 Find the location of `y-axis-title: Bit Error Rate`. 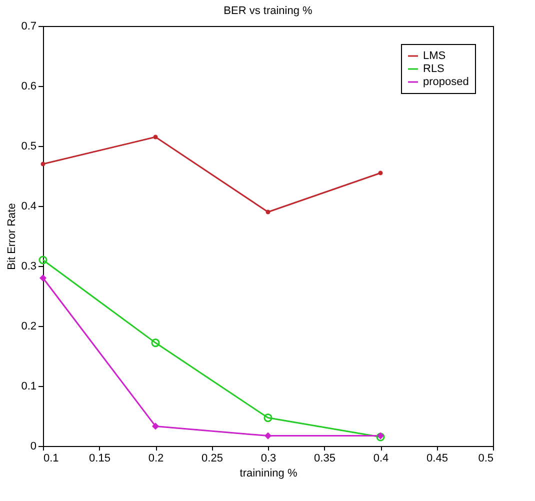

y-axis-title: Bit Error Rate is located at coordinates (12, 236).